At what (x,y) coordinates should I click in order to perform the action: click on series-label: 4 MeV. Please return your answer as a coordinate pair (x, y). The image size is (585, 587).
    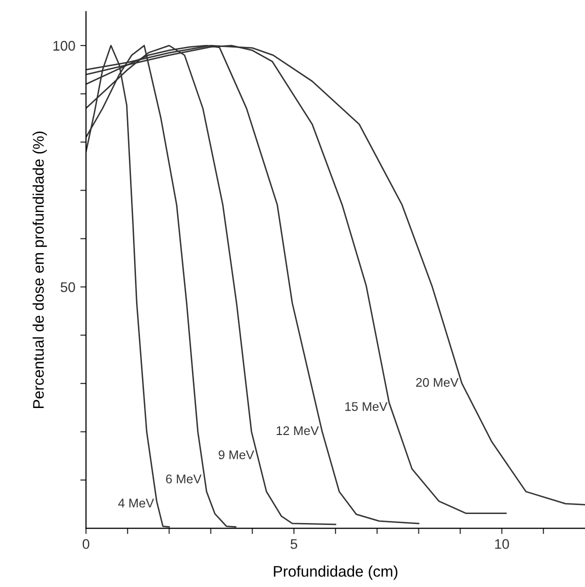
    Looking at the image, I should click on (136, 503).